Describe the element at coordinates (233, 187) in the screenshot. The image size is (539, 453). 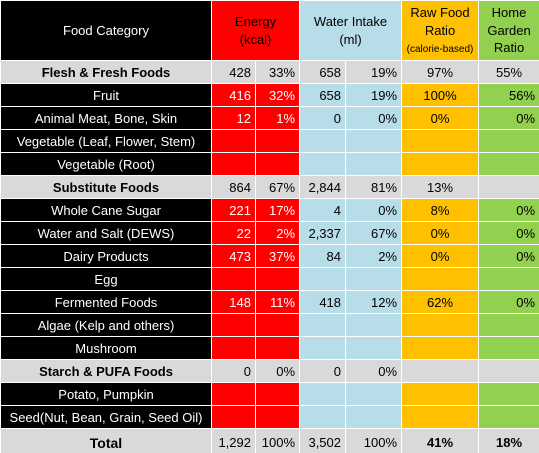
I see `energy-value: 864` at that location.